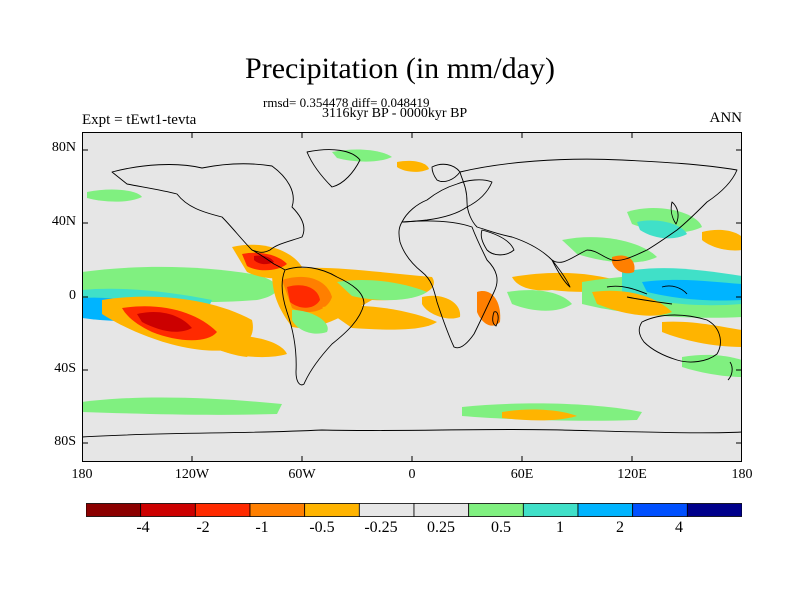 Image resolution: width=800 pixels, height=600 pixels. What do you see at coordinates (539, 415) in the screenshot?
I see `anomaly-orange-southern` at bounding box center [539, 415].